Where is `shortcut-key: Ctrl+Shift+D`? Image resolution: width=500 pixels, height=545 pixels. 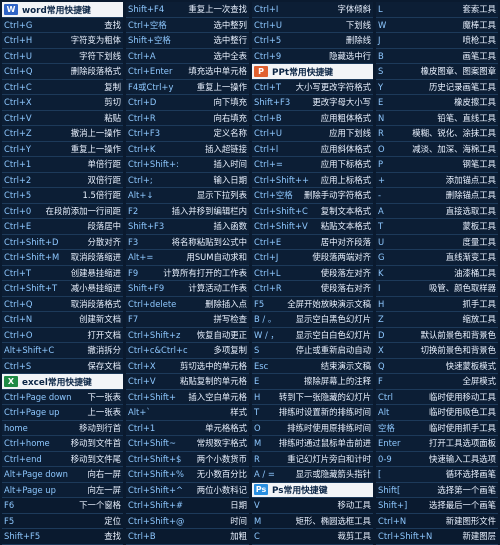 shortcut-key: Ctrl+Shift+D is located at coordinates (31, 241).